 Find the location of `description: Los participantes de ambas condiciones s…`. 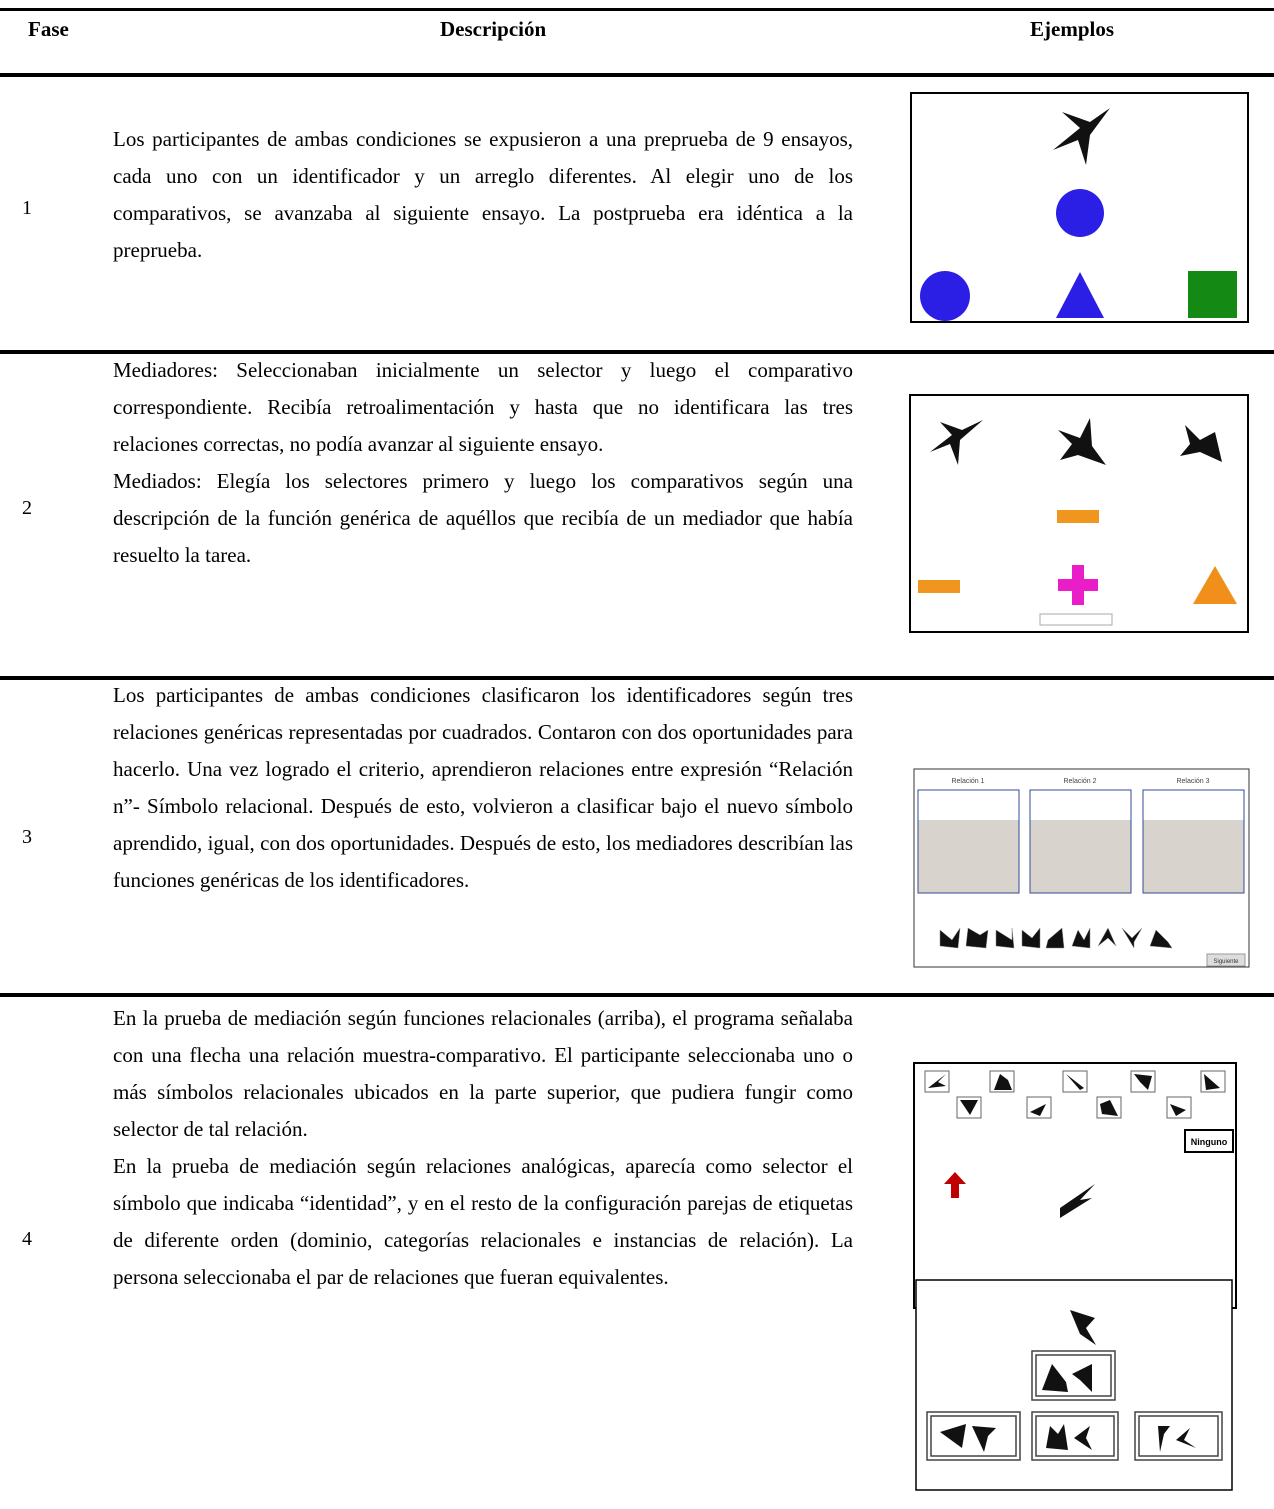

description: Los participantes de ambas condiciones s… is located at coordinates (483, 195).